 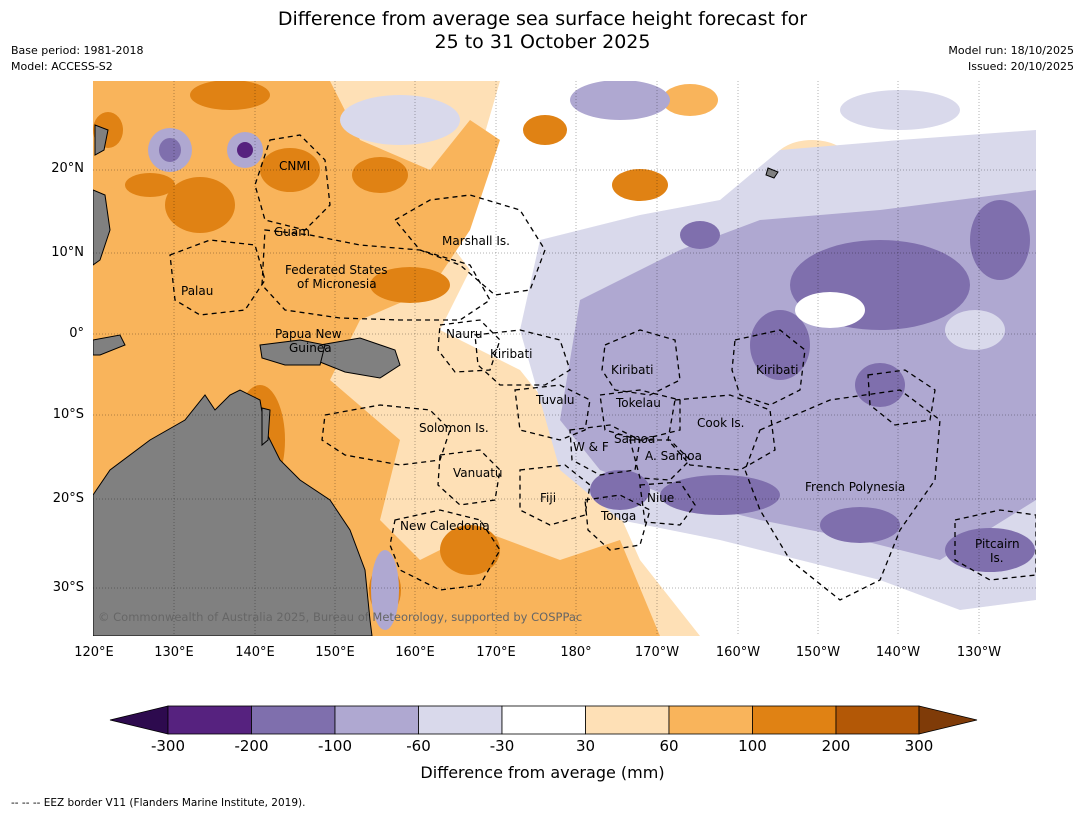 I want to click on new-guinea-east-land, so click(x=360, y=358).